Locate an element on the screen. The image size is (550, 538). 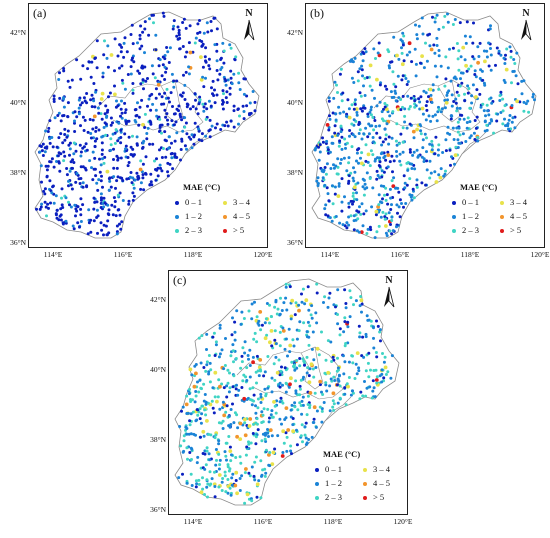
legend-label: 0 – 1 is located at coordinates (193, 202).